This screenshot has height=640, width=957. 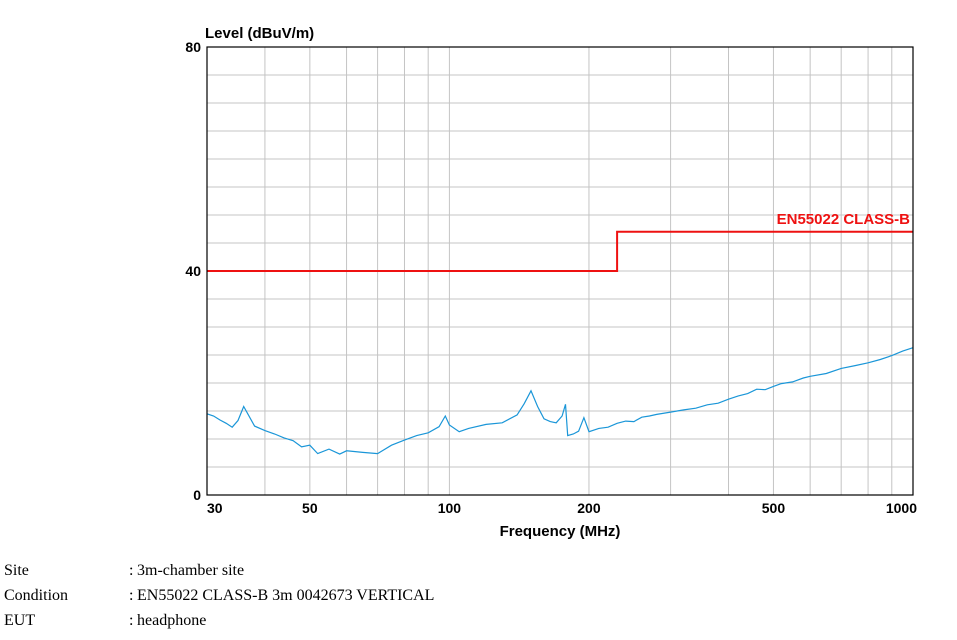 I want to click on x-tick-label: 50, so click(x=310, y=508).